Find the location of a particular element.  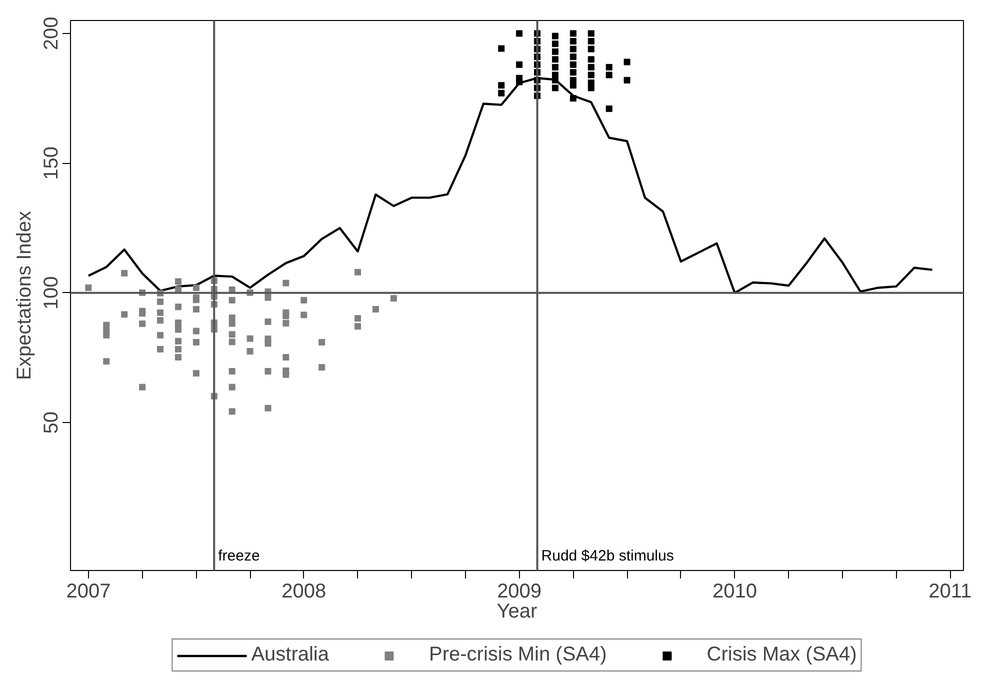

y-axis-title: Expectations Index is located at coordinates (25, 295).